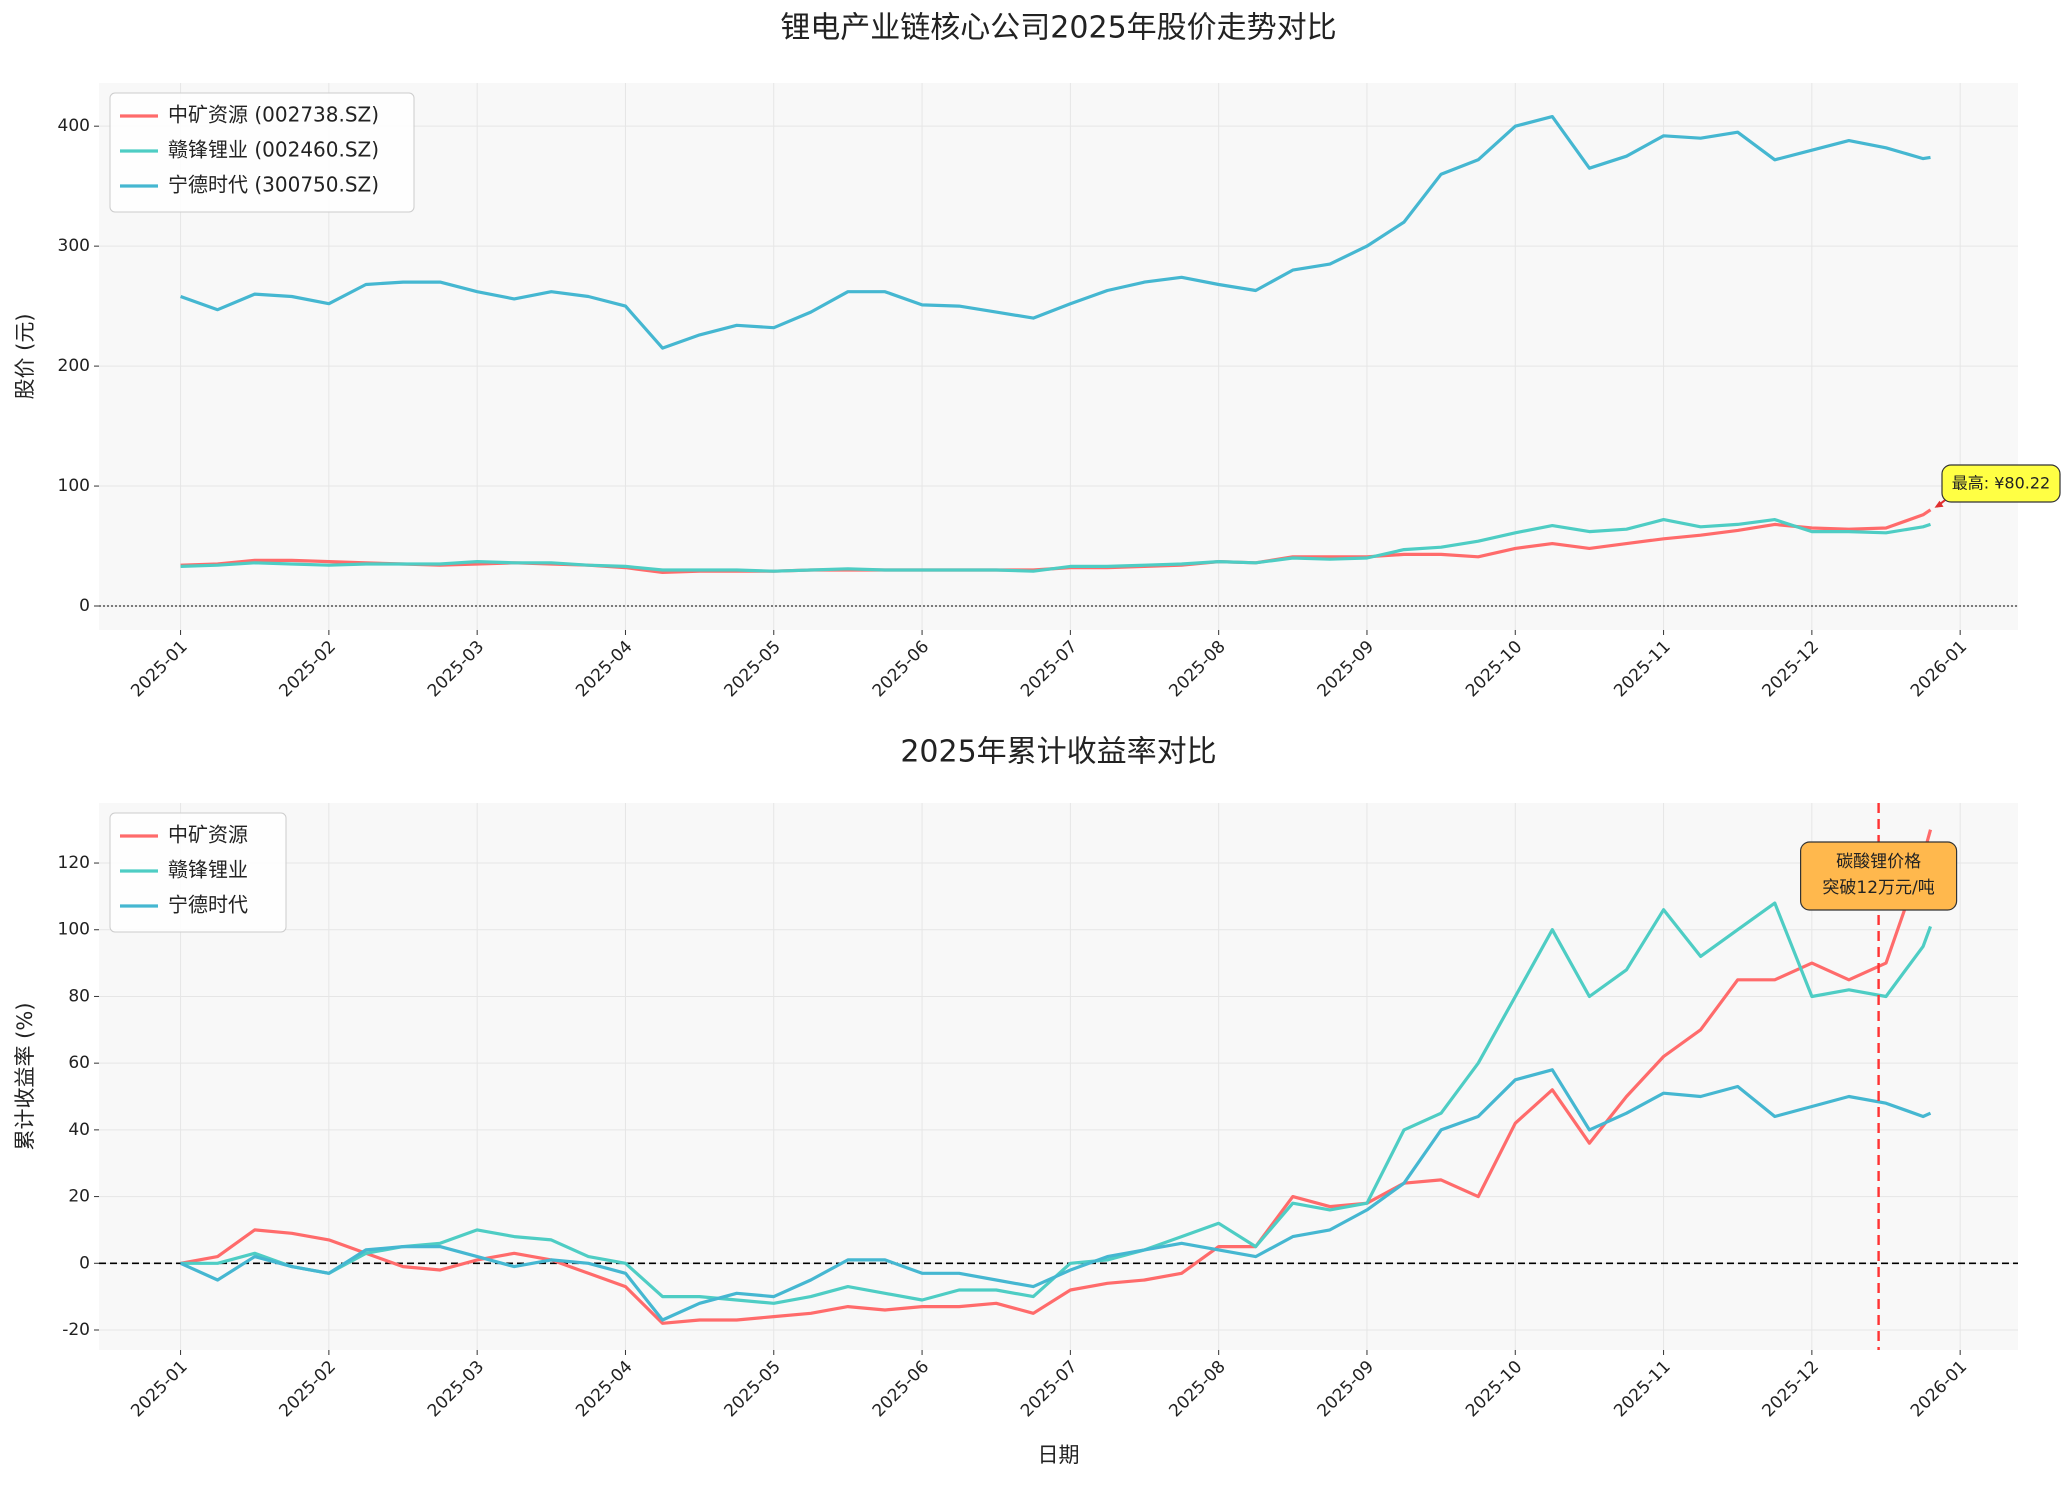 The image size is (2071, 1486). Describe the element at coordinates (25, 1076) in the screenshot. I see `y-axis-label: 累计收益率 (%)` at that location.